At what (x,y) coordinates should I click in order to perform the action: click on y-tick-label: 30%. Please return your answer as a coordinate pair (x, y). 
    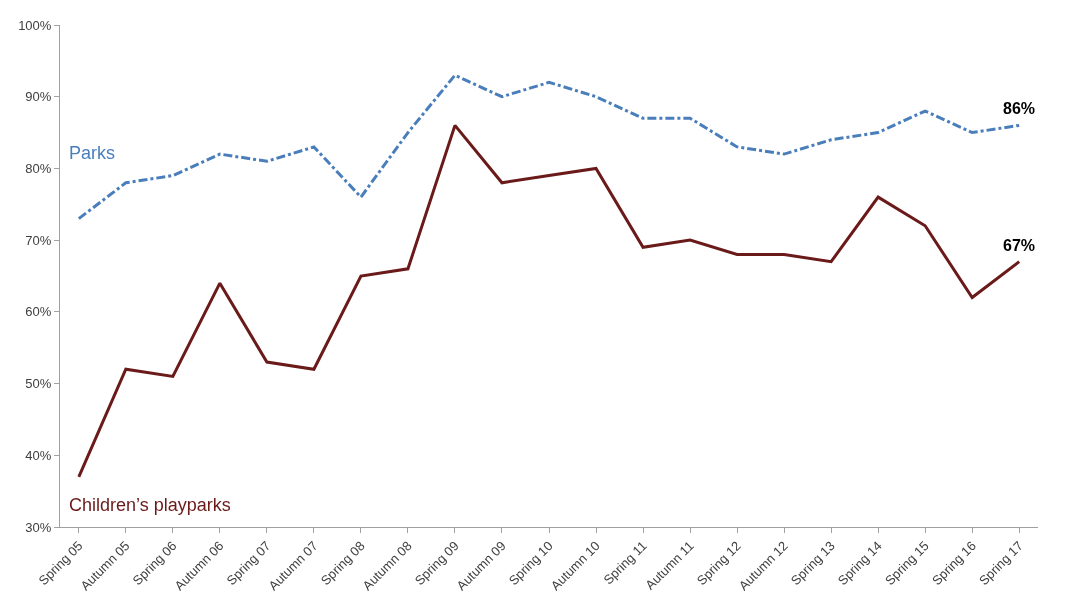
    Looking at the image, I should click on (38, 527).